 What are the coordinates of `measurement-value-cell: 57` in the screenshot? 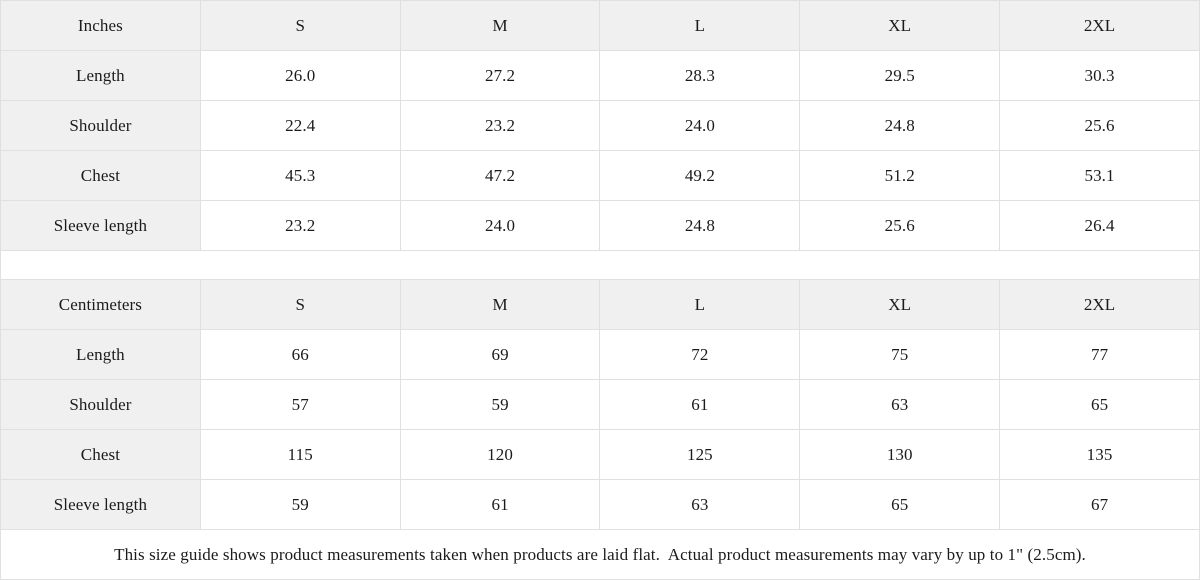 It's located at (300, 404).